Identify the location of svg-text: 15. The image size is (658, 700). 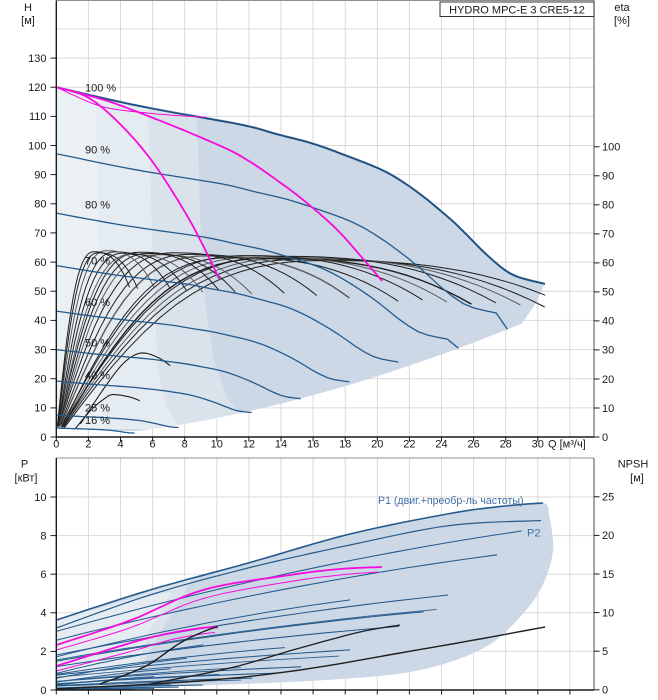
(608, 575).